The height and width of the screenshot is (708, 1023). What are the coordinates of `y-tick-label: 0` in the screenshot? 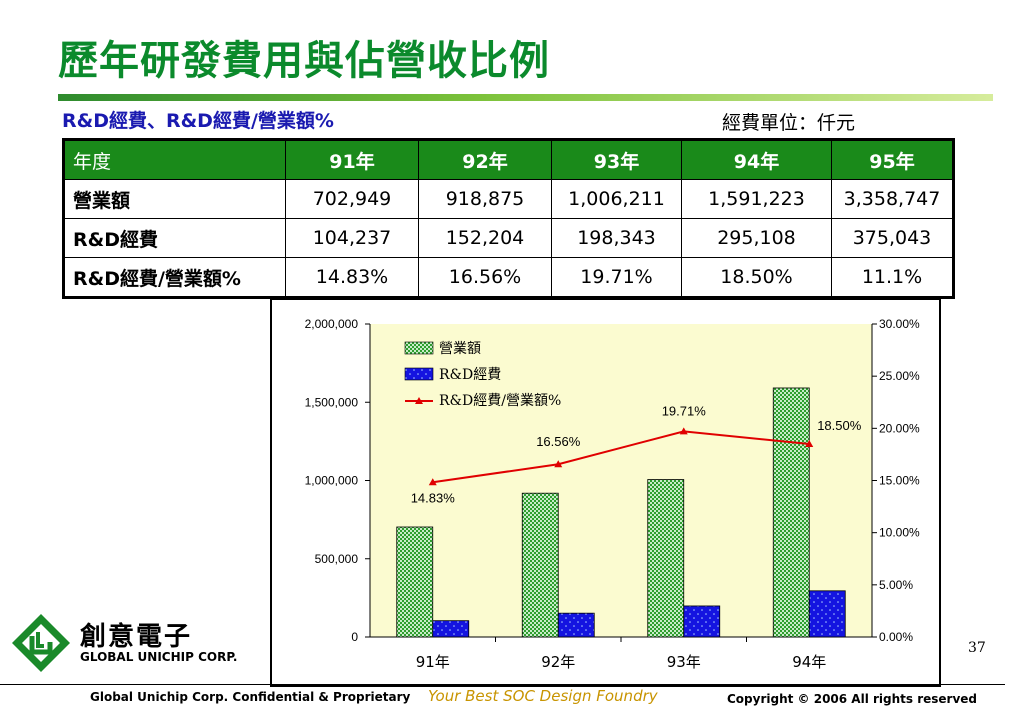 It's located at (354, 637).